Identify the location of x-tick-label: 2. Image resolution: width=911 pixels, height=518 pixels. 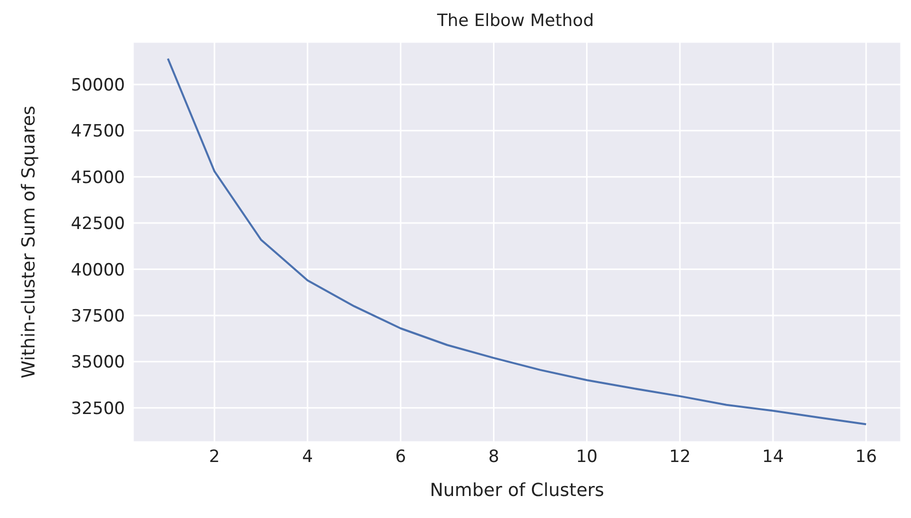
(214, 457).